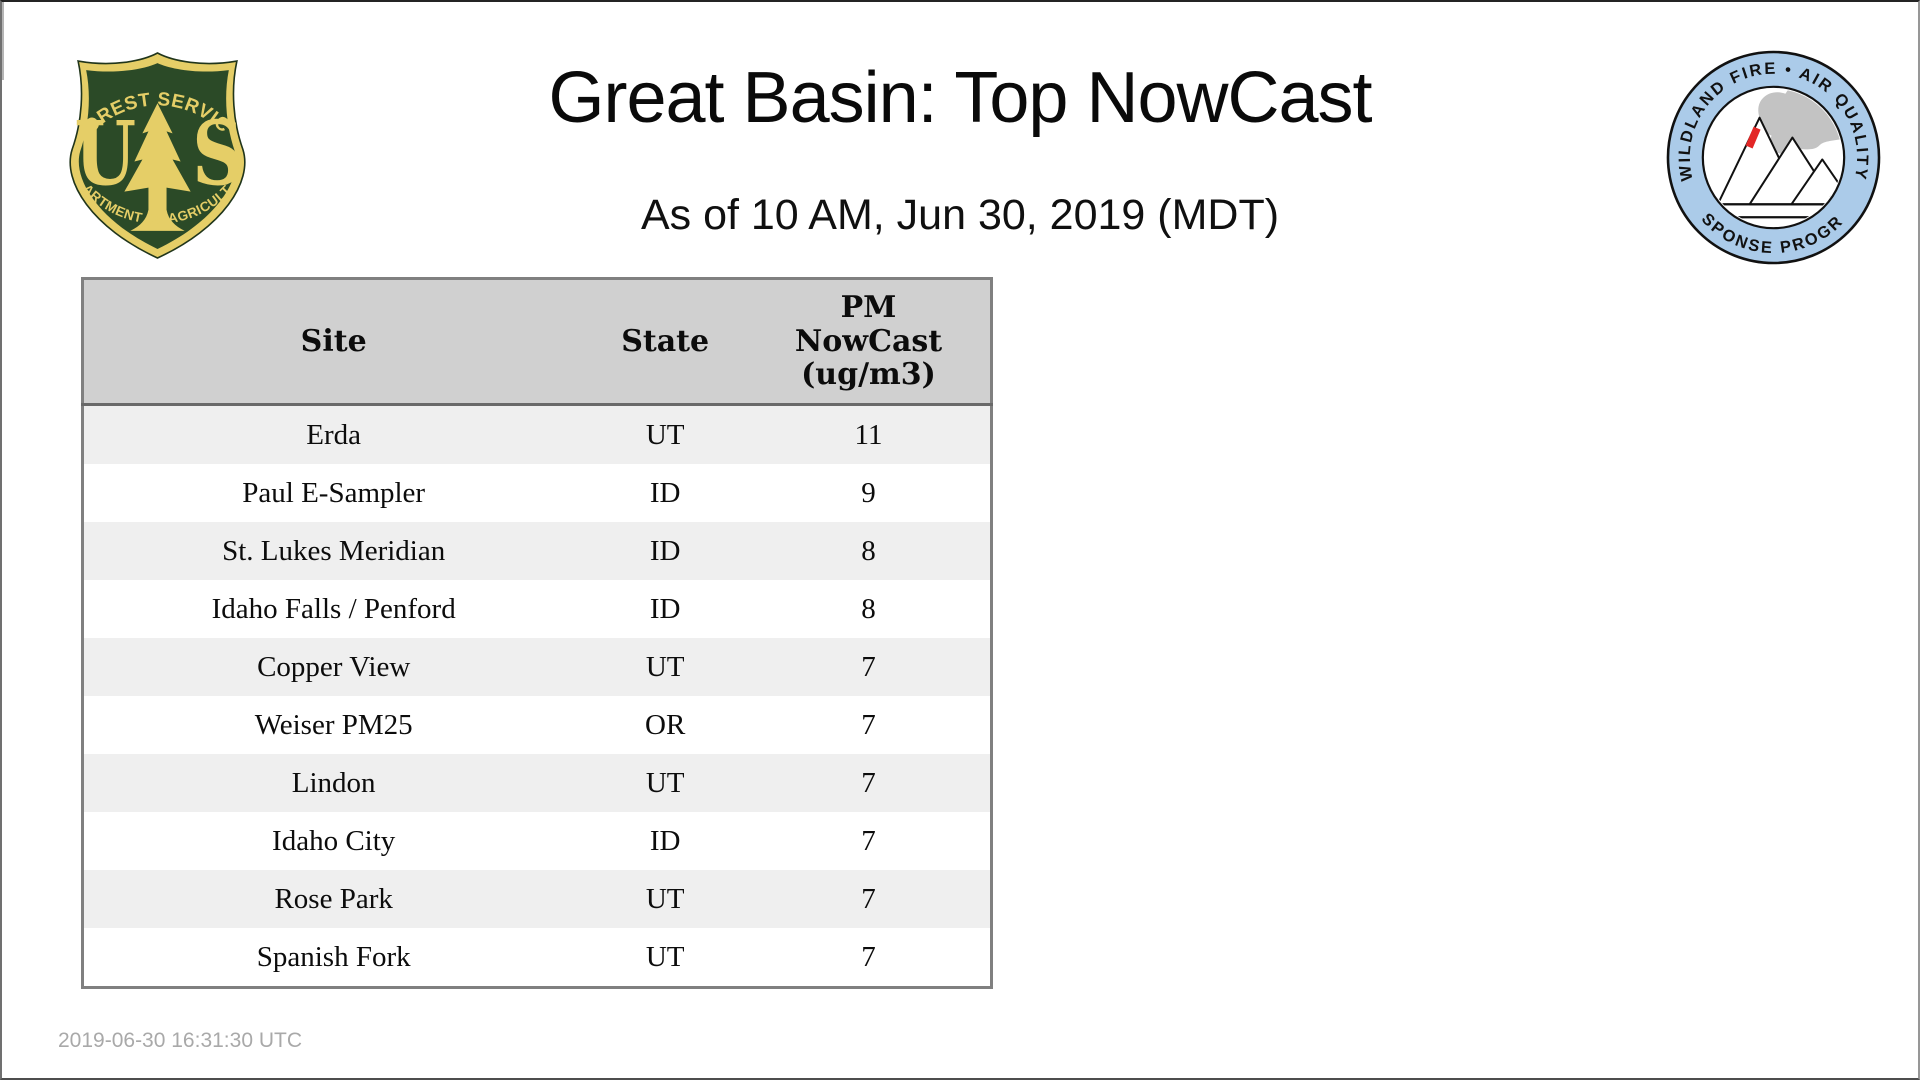 Image resolution: width=1920 pixels, height=1080 pixels. What do you see at coordinates (334, 550) in the screenshot?
I see `cell-site: St. Lukes Meridian` at bounding box center [334, 550].